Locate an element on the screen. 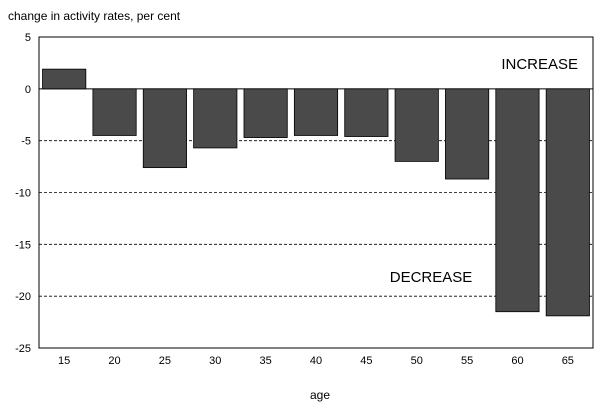  x-tick-label: 35 is located at coordinates (266, 361).